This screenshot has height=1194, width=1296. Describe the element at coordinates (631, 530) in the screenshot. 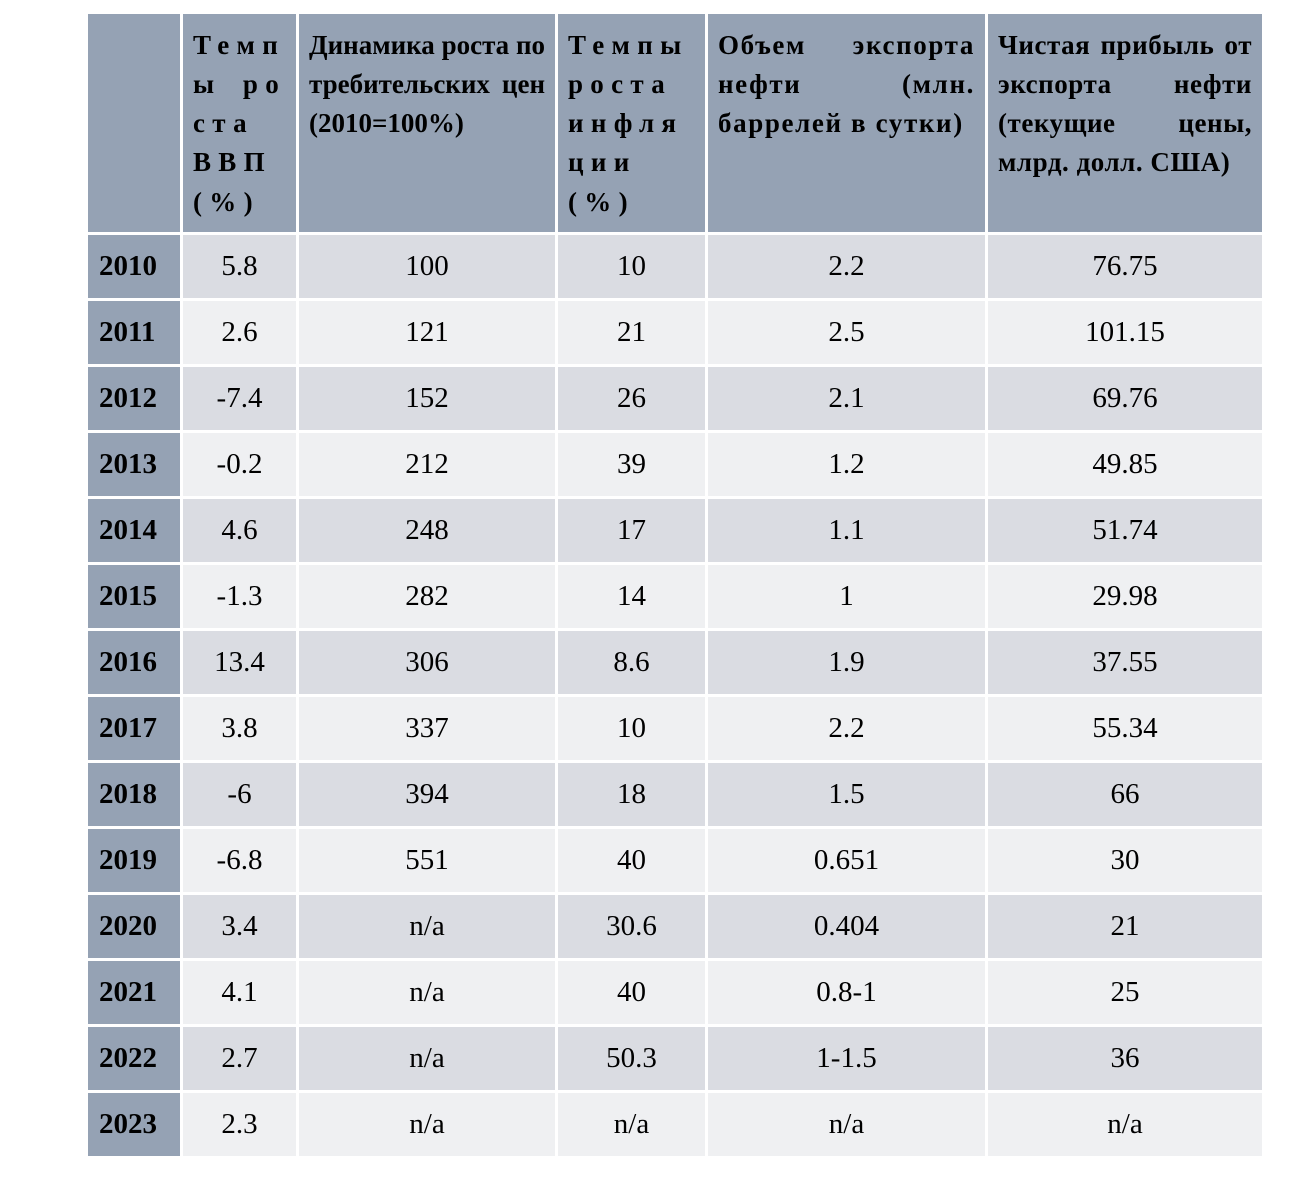

I see `cell-value: 17` at that location.